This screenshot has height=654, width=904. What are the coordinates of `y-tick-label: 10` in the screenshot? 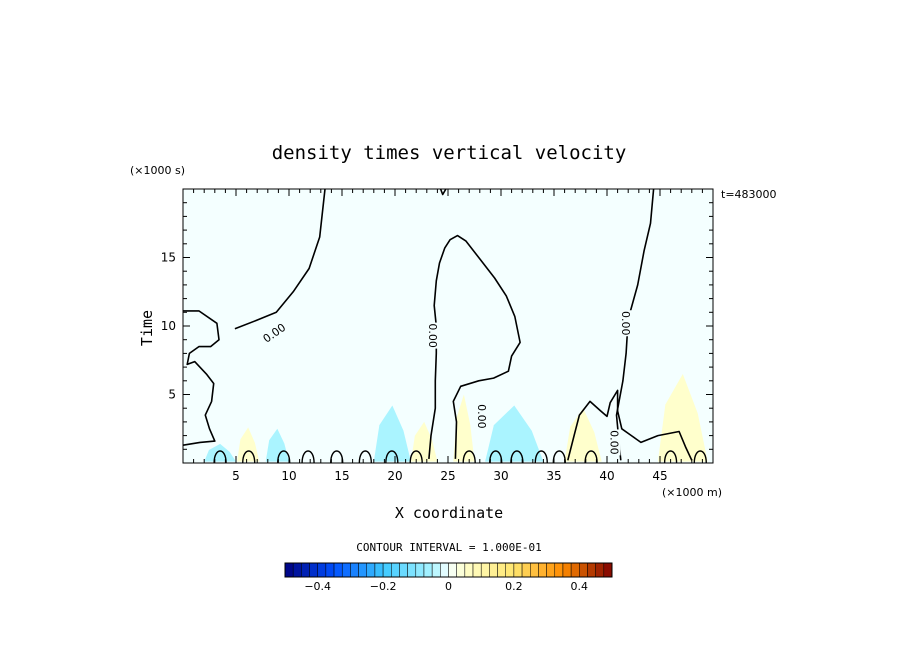 It's located at (168, 326).